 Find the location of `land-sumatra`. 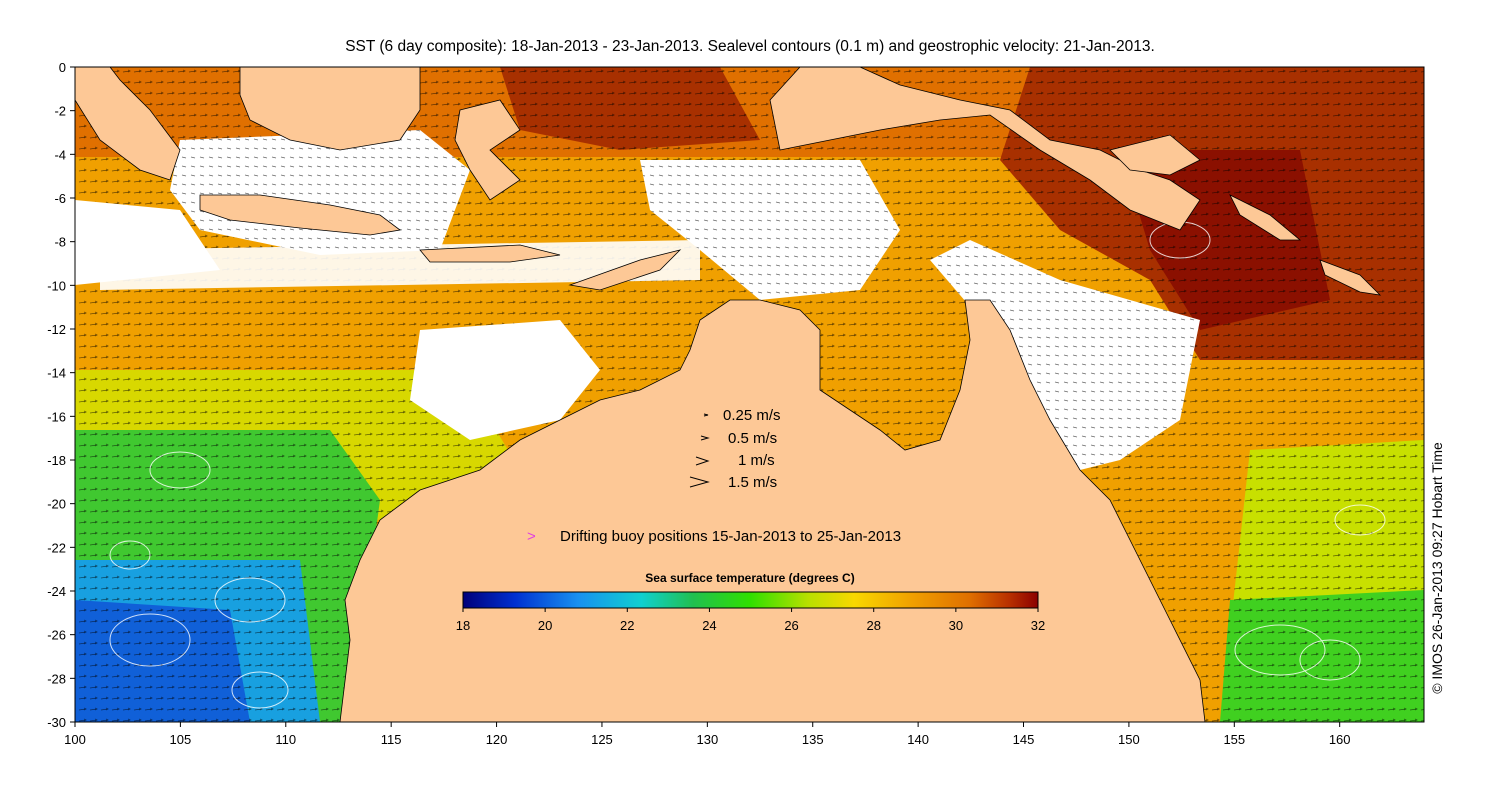

land-sumatra is located at coordinates (128, 124).